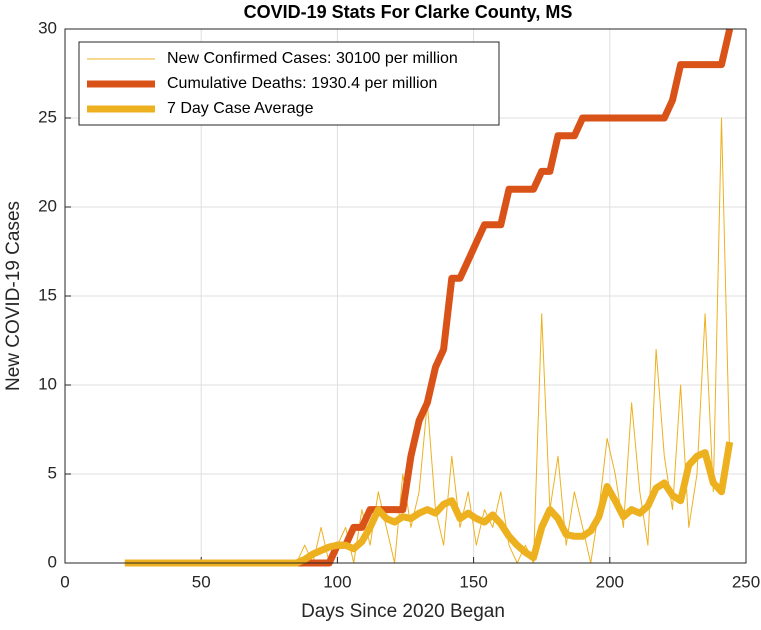  Describe the element at coordinates (47, 205) in the screenshot. I see `y-tick-label: 20` at that location.